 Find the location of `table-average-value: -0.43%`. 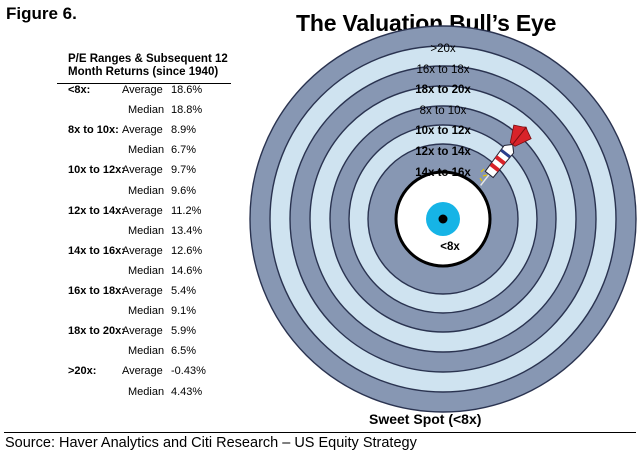

table-average-value: -0.43% is located at coordinates (188, 371).